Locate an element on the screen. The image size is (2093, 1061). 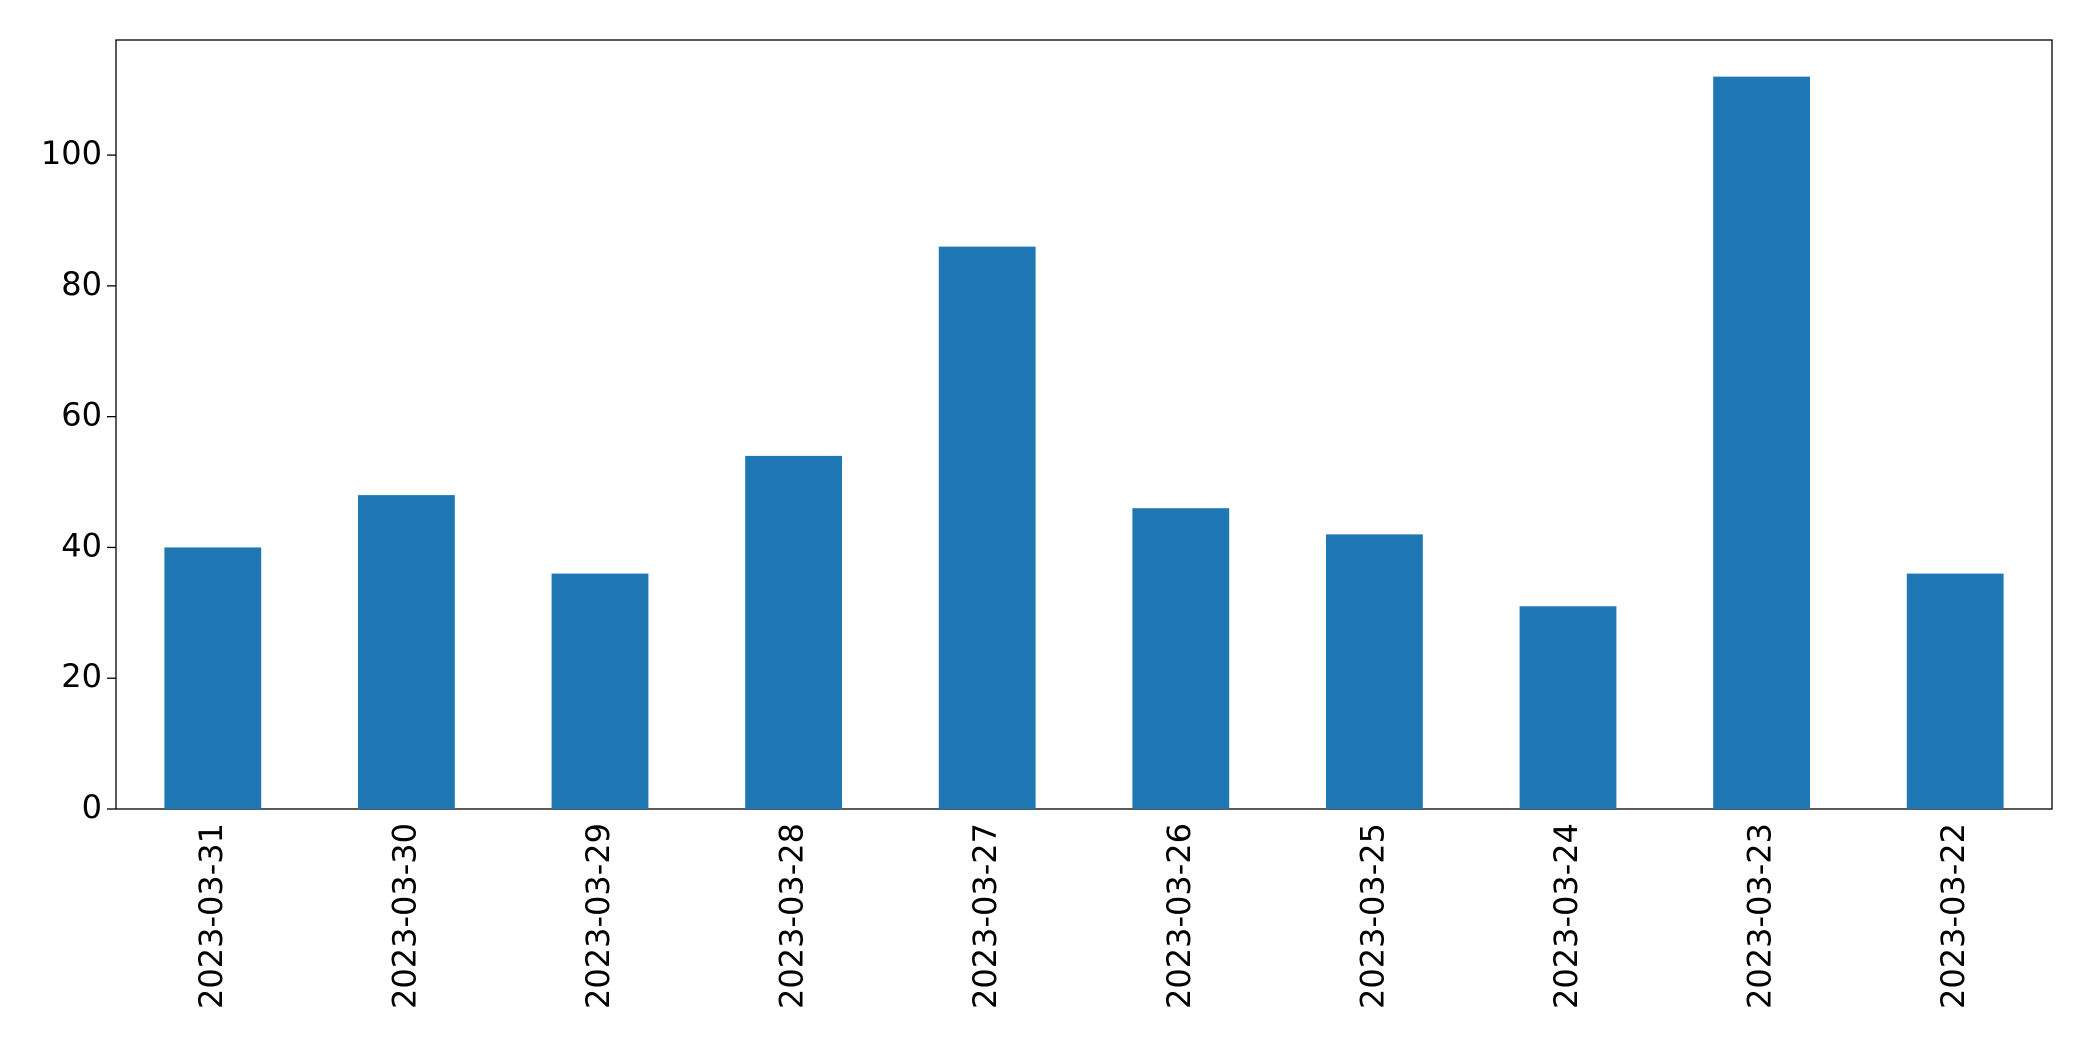
y-tick-label: 40 is located at coordinates (81, 545).